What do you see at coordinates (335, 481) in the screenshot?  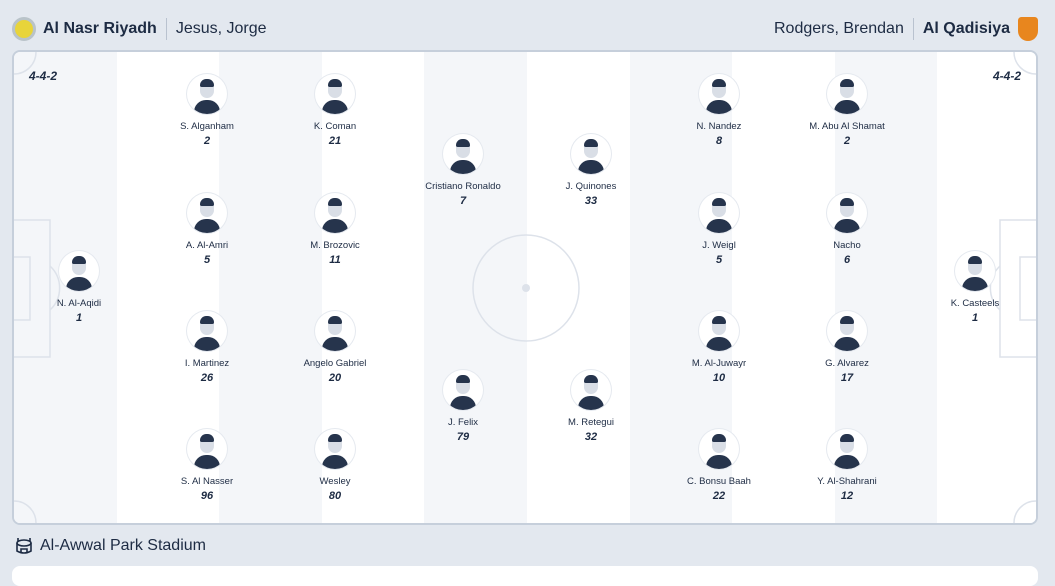 I see `player-name: Wesley` at bounding box center [335, 481].